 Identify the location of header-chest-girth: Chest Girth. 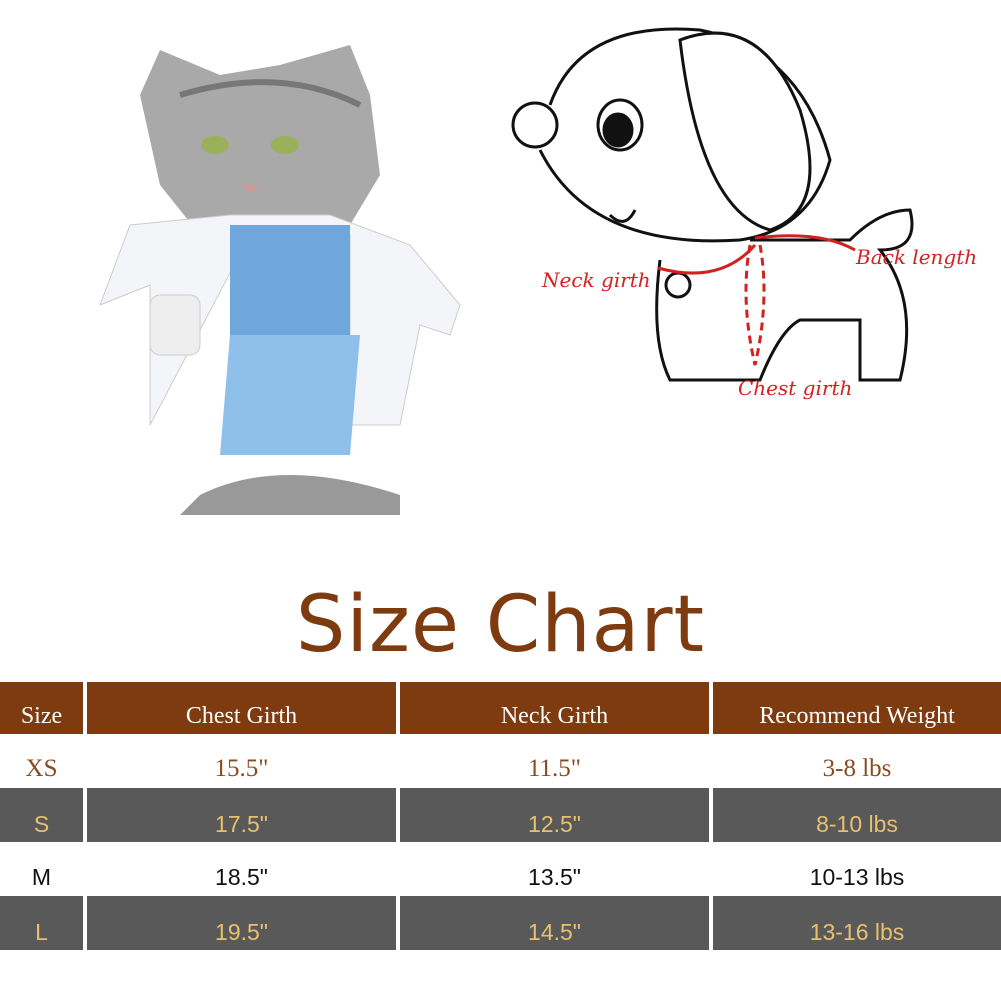
(241, 708).